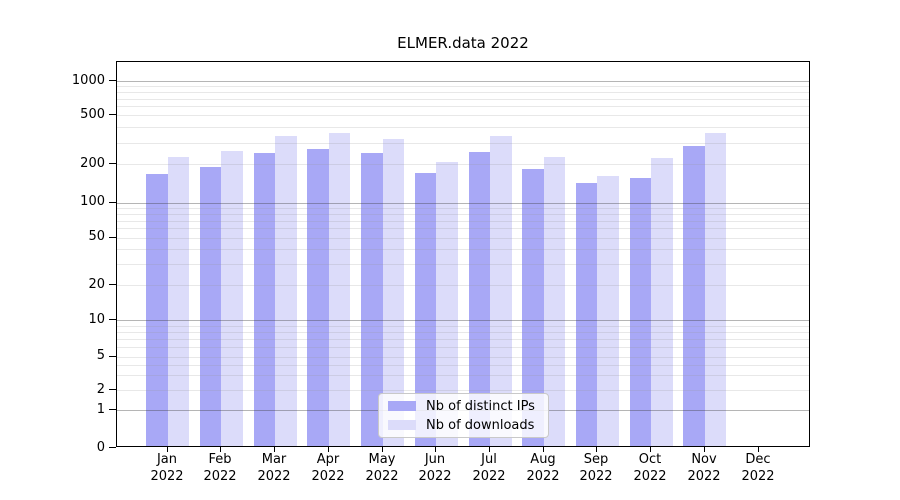 The height and width of the screenshot is (500, 900). I want to click on x-tick-label-jun: Jun 2022, so click(435, 468).